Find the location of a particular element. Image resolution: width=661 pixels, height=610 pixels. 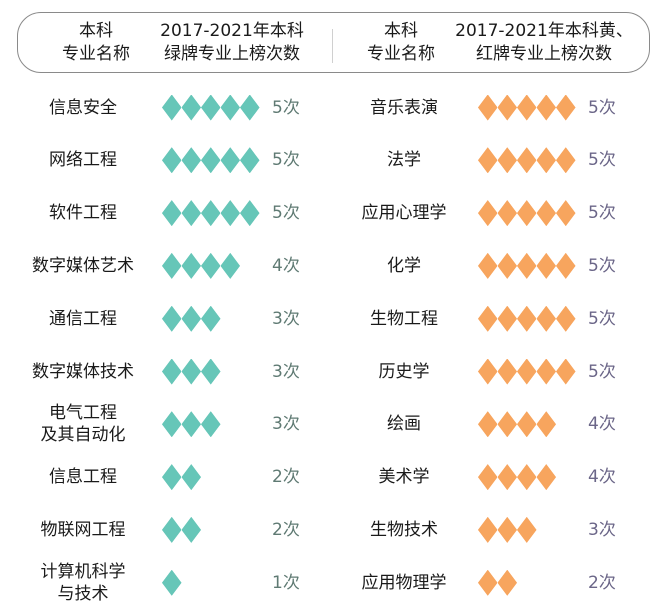

major-name-line: 法学 is located at coordinates (404, 160).